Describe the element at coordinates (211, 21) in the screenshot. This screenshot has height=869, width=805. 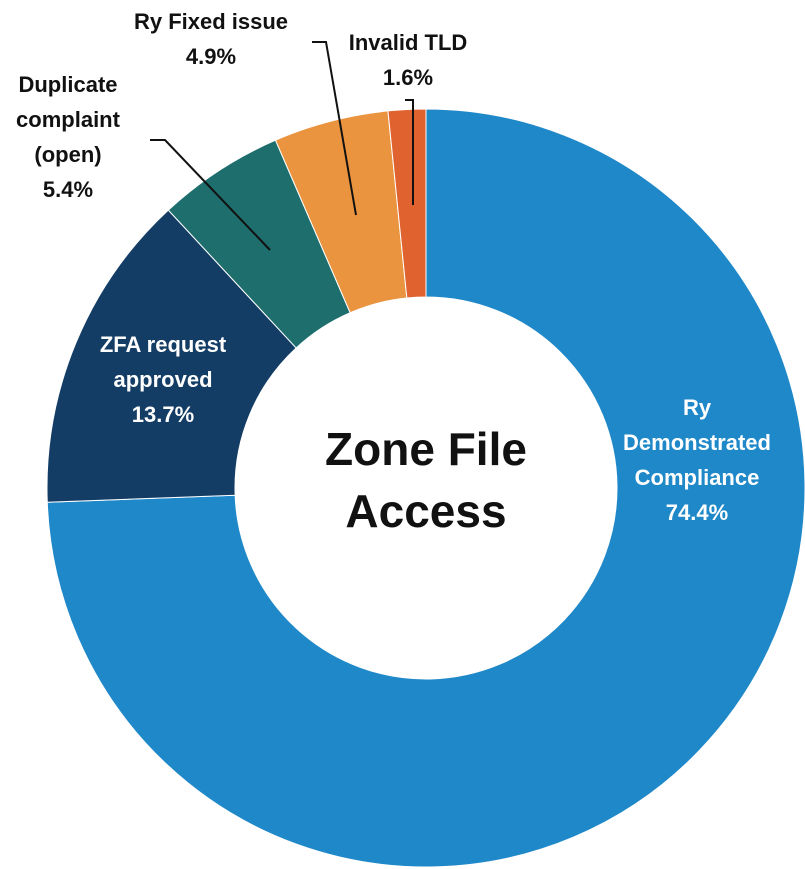
I see `category-label: Ry Fixed issue` at that location.